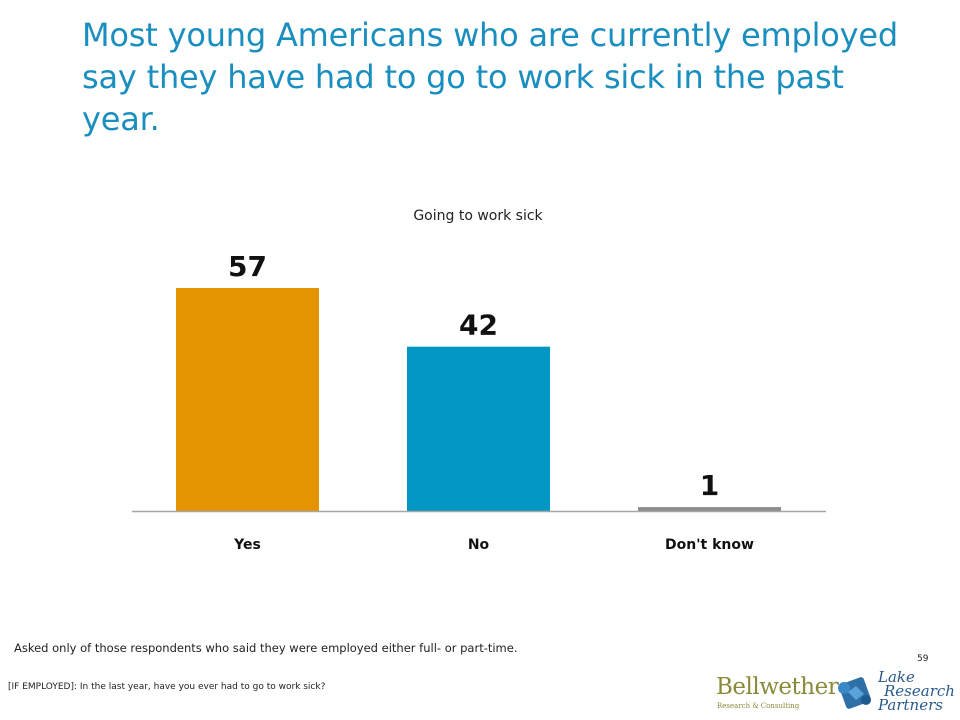  I want to click on lake-research-logo: Lake Research Partners, so click(894, 693).